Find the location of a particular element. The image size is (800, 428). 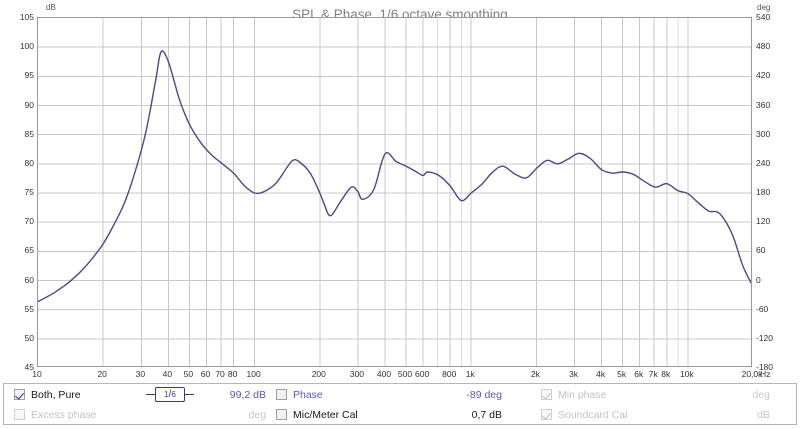

x-axis-tick: 200 is located at coordinates (318, 374).